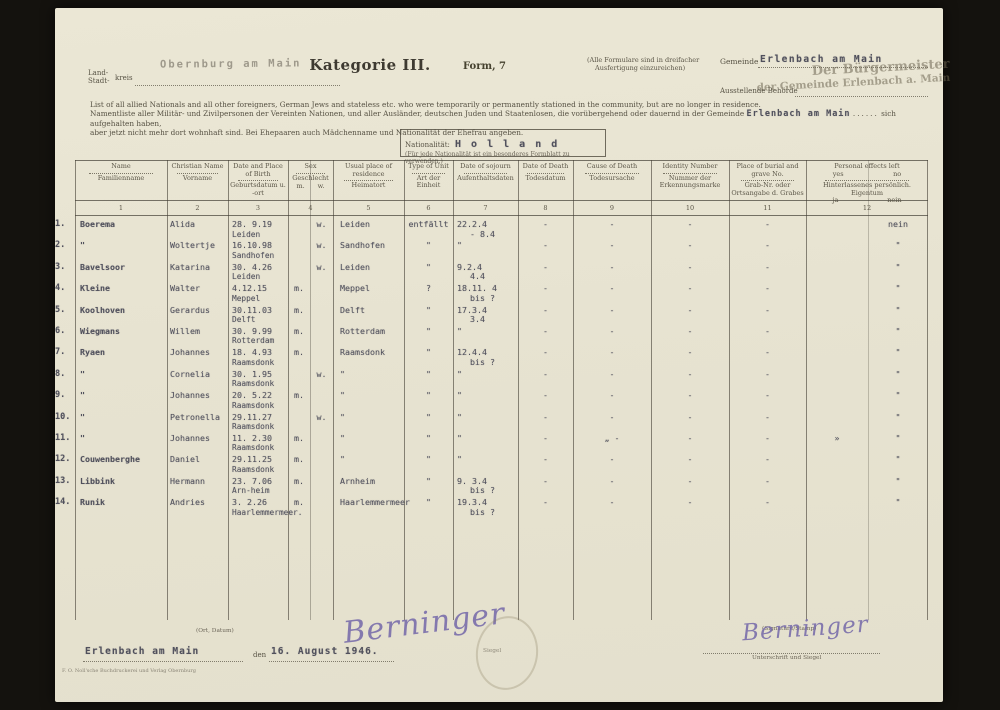 The image size is (1000, 710). What do you see at coordinates (195, 416) in the screenshot?
I see `cell-first-name: Petronella` at bounding box center [195, 416].